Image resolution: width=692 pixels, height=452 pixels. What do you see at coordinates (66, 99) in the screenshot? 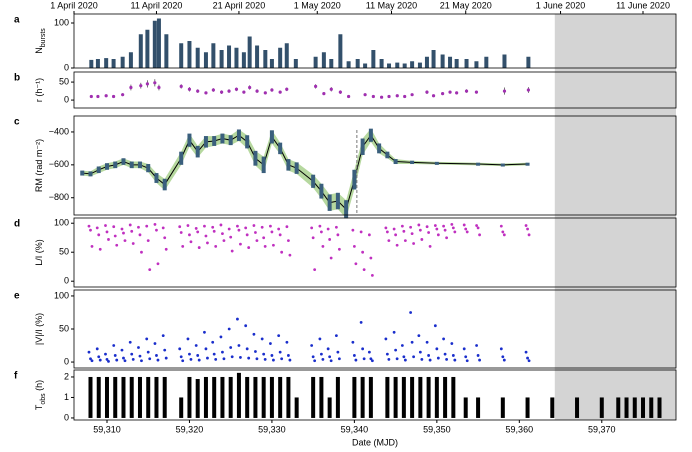
I see `y-tick-label: 0` at bounding box center [66, 99].